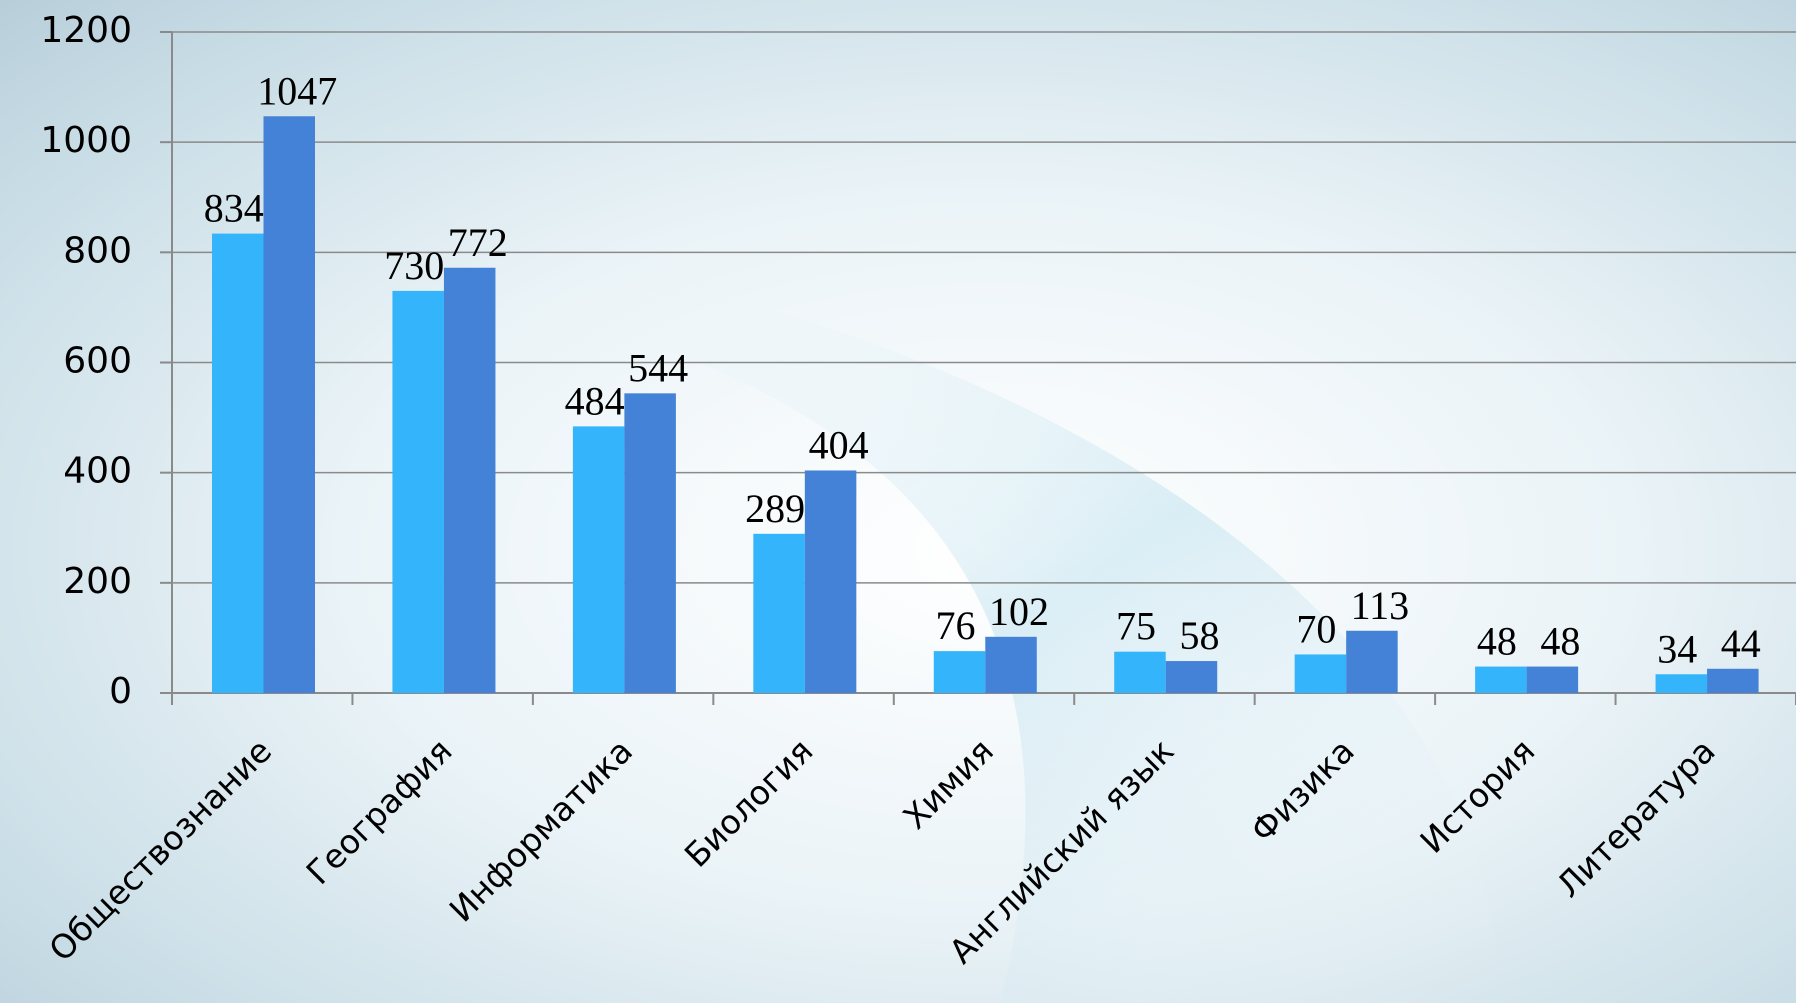 This screenshot has height=1003, width=1796. What do you see at coordinates (839, 444) in the screenshot?
I see `value-label: 404` at bounding box center [839, 444].